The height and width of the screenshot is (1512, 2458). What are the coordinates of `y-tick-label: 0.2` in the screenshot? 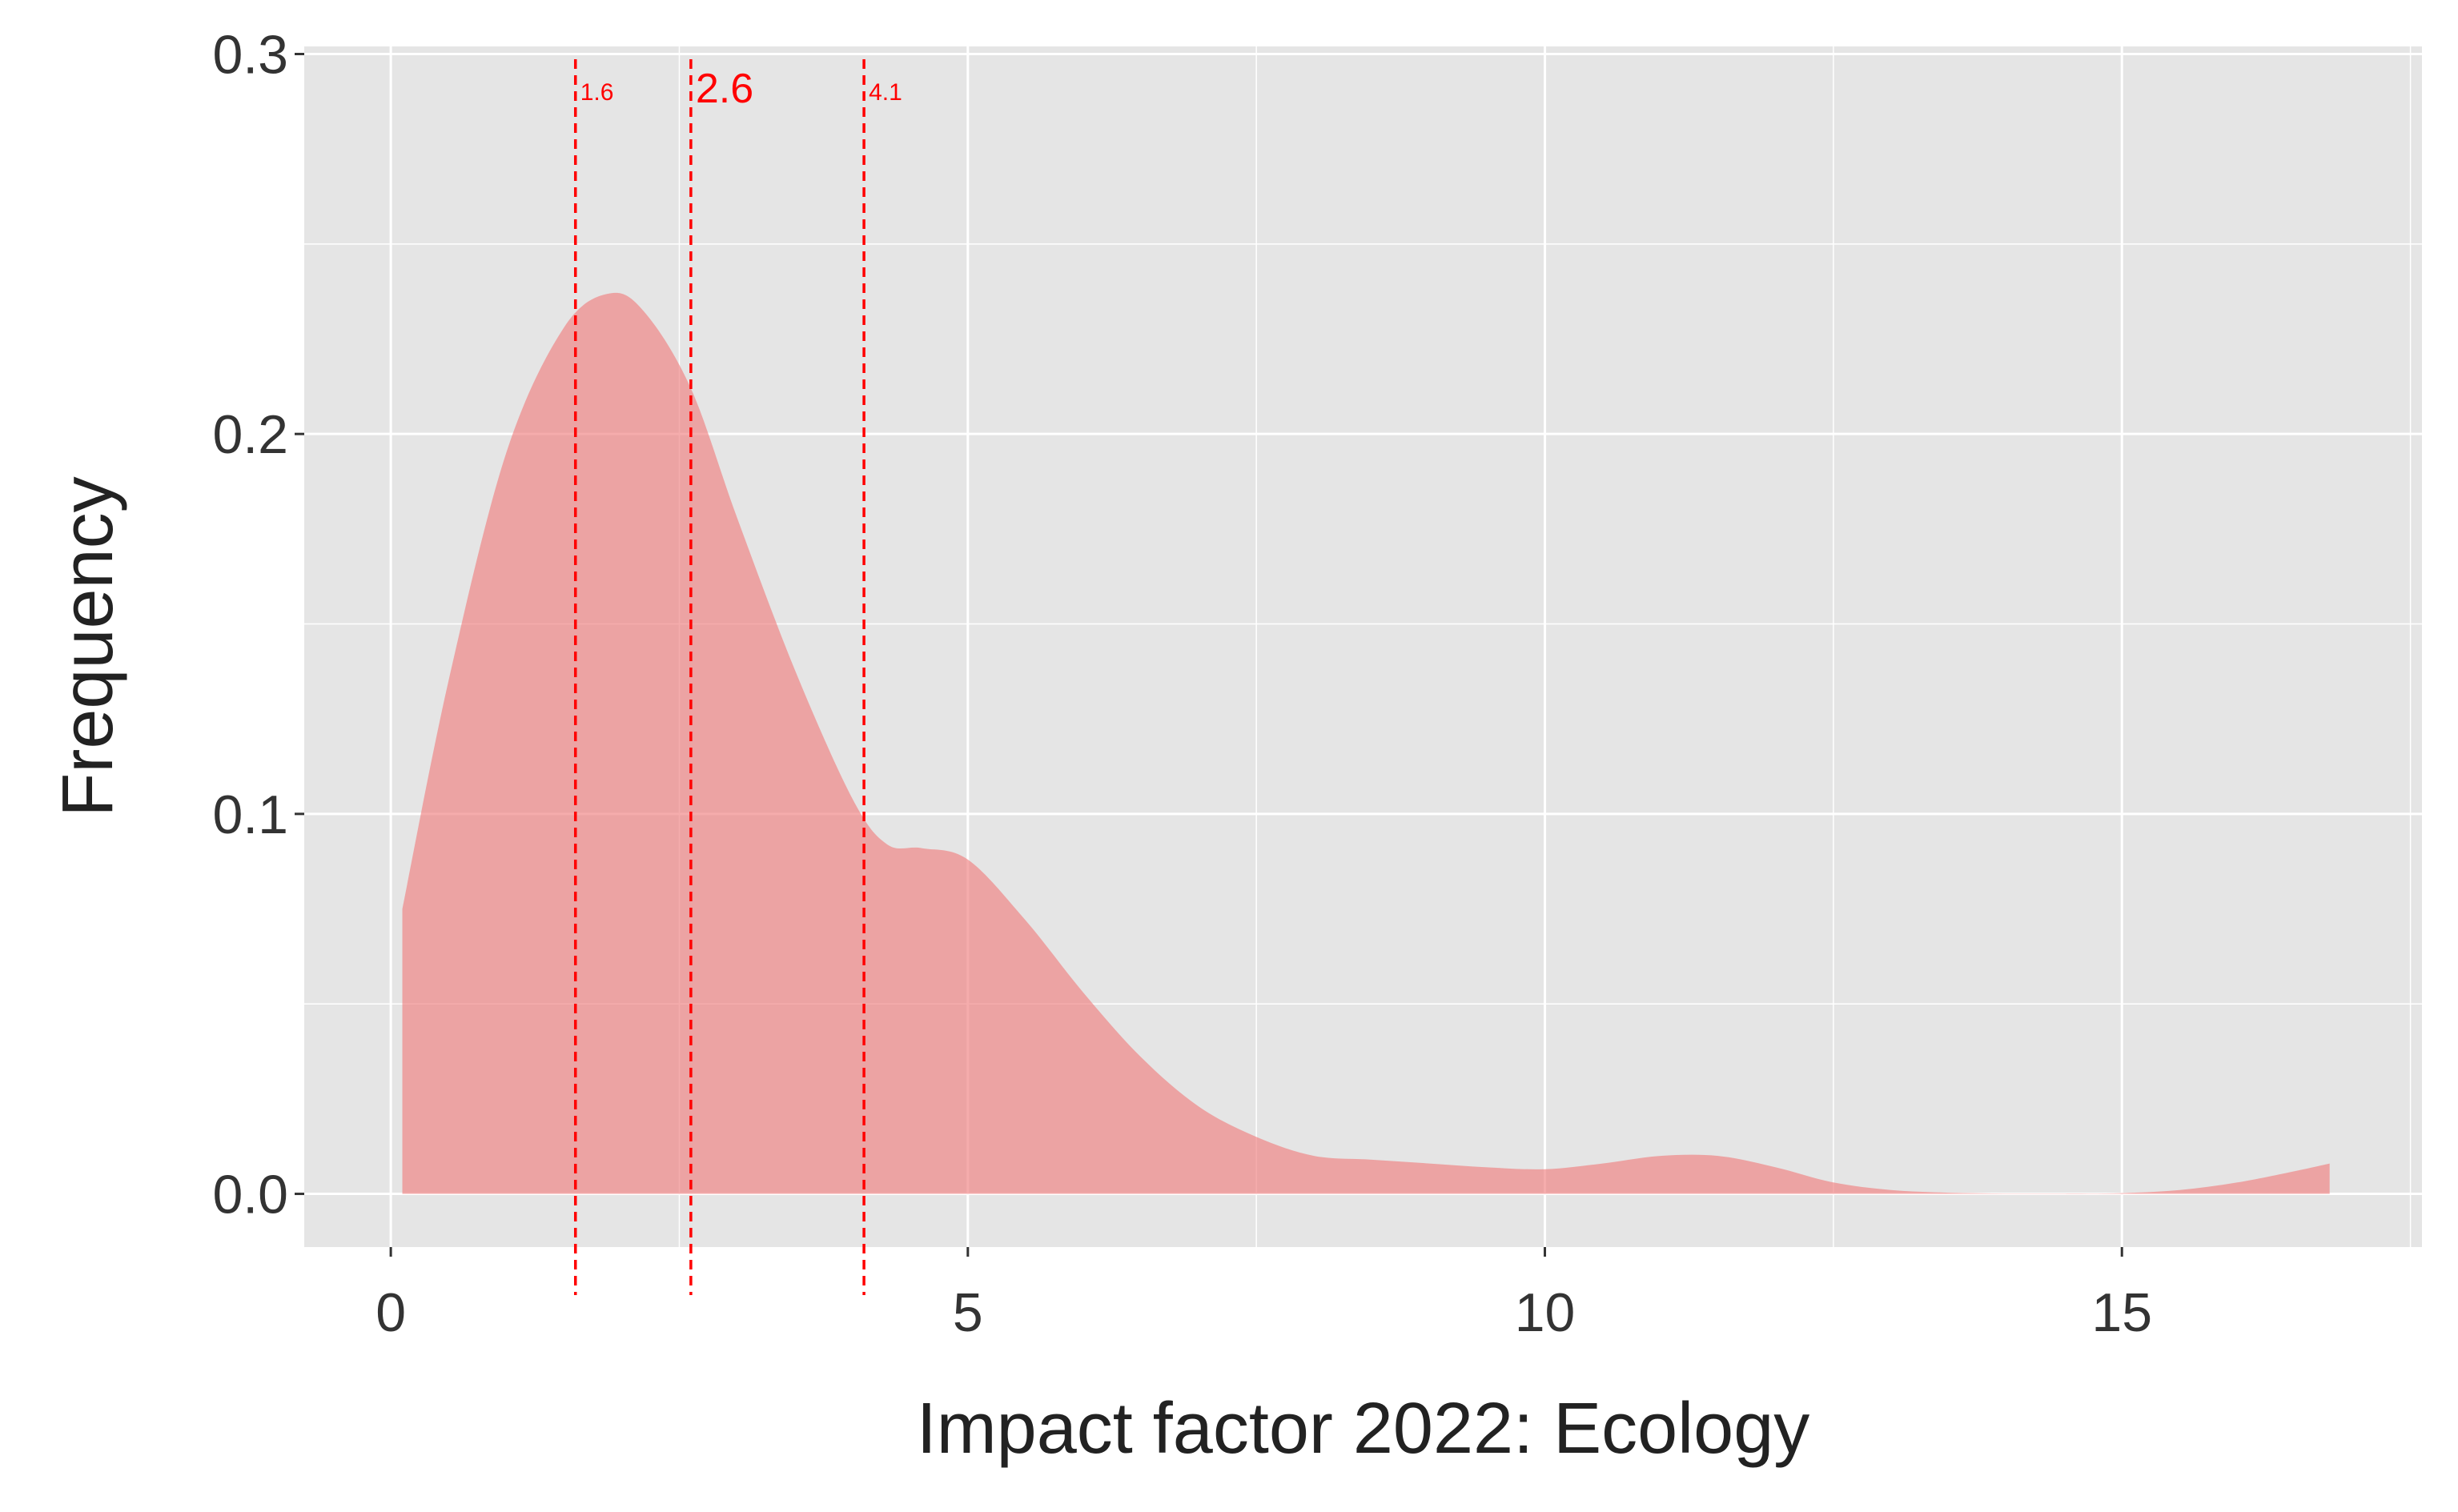 It's located at (250, 435).